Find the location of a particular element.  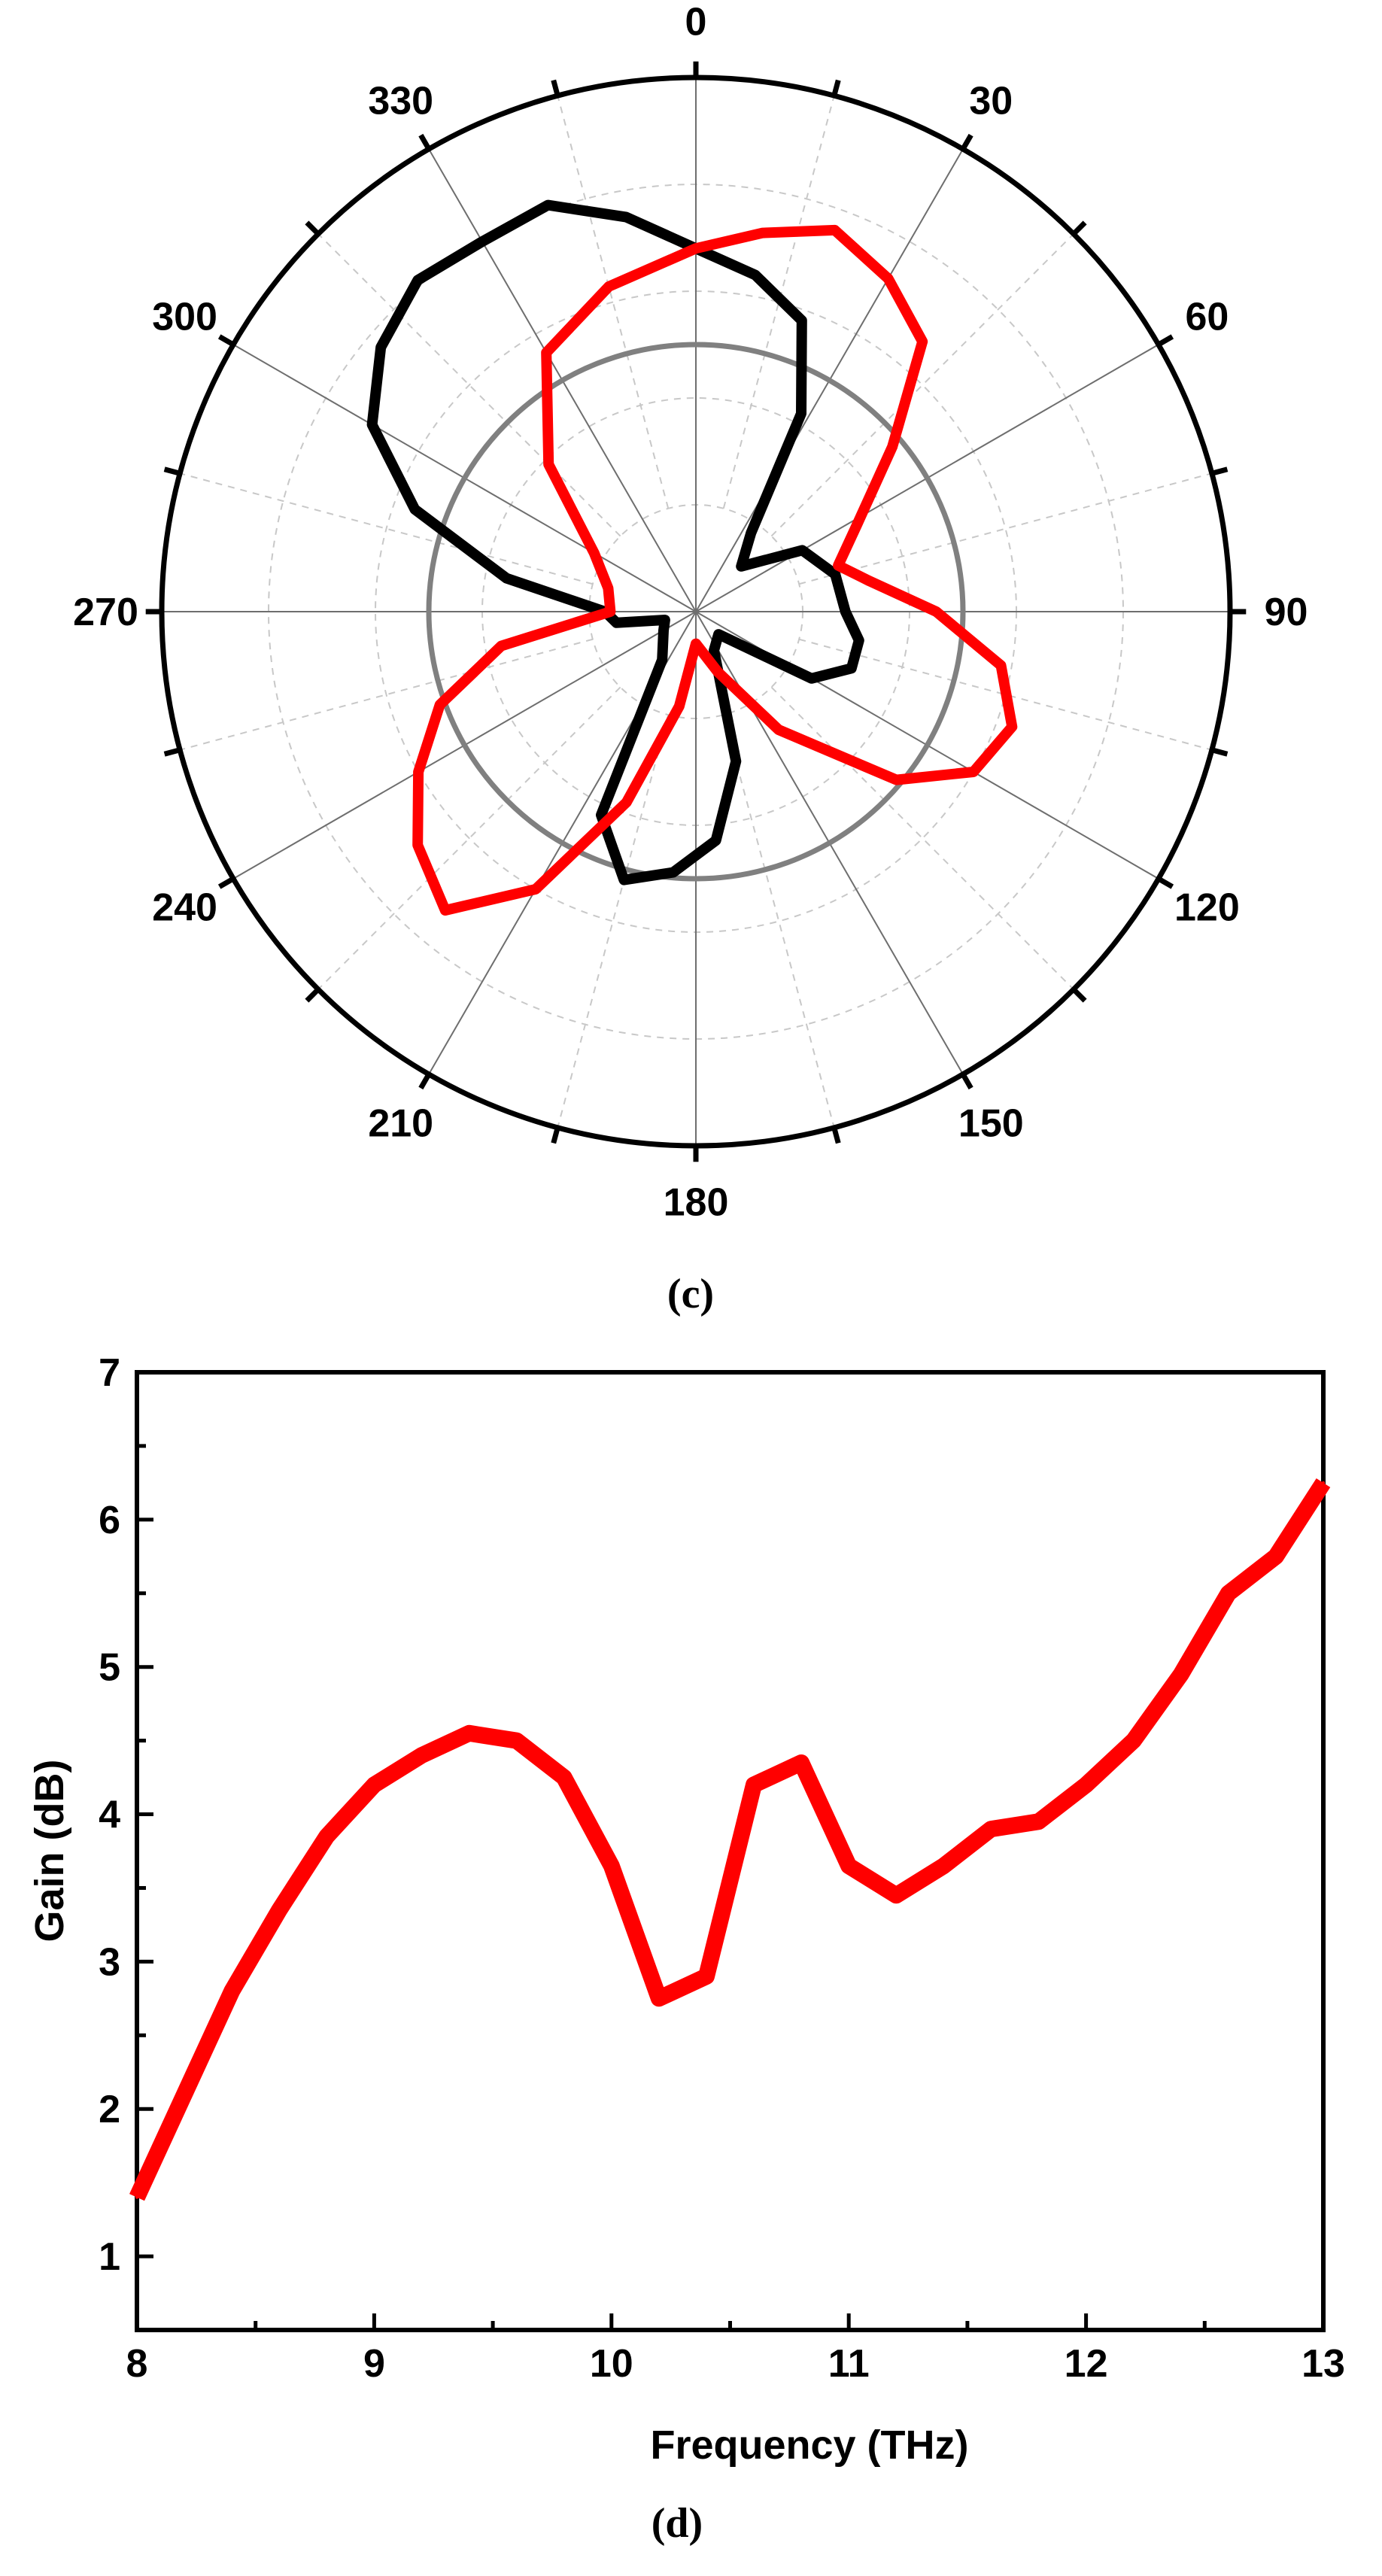

polar-angle-label: 240 is located at coordinates (184, 907).